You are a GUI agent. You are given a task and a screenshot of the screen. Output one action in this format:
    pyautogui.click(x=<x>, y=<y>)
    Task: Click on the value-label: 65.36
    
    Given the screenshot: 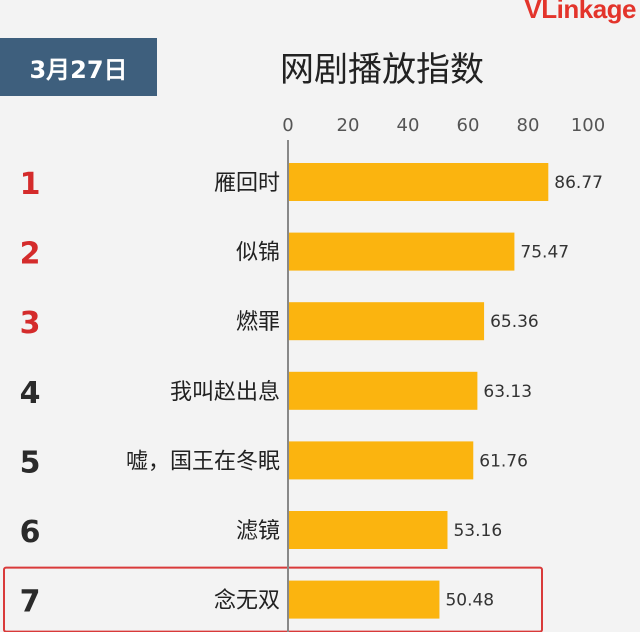 What is the action you would take?
    pyautogui.click(x=514, y=322)
    